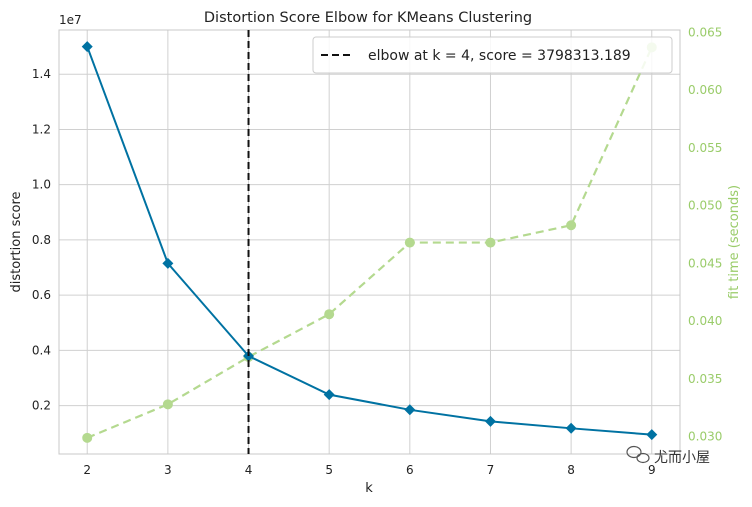  I want to click on y2-tick-label: 0.035, so click(705, 379).